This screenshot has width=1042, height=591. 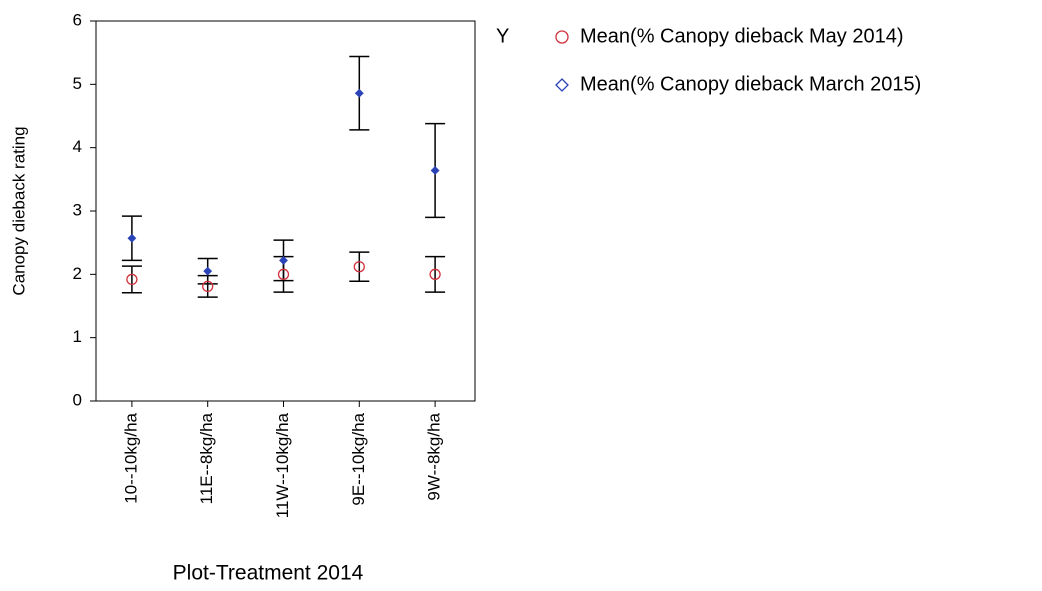 I want to click on y-tick-label: 0, so click(x=77, y=399).